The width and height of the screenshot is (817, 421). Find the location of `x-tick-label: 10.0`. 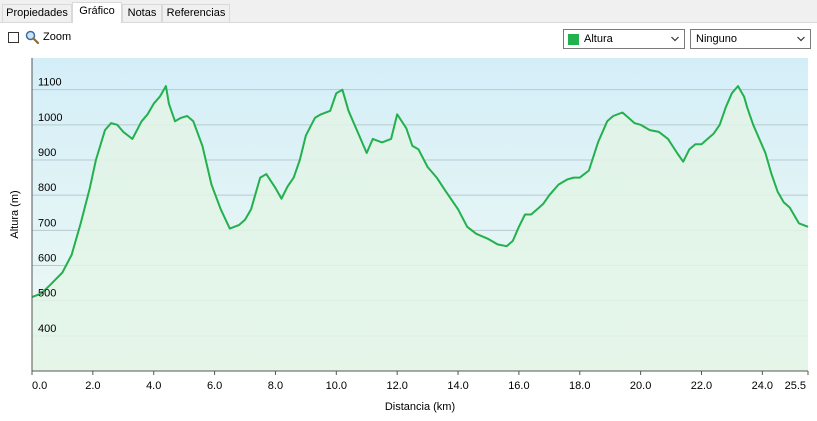

x-tick-label: 10.0 is located at coordinates (336, 386).